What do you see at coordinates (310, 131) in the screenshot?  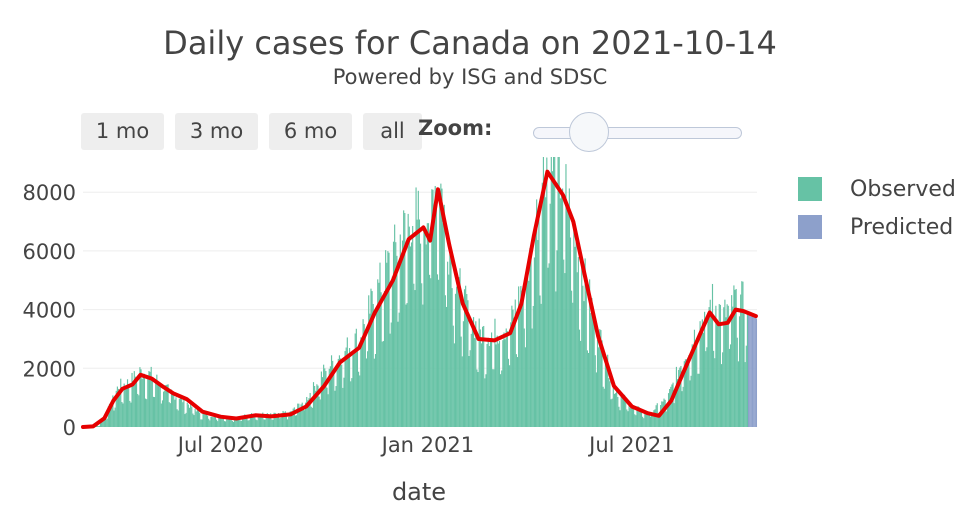 I see `range-6-month-button: 6 mo` at bounding box center [310, 131].